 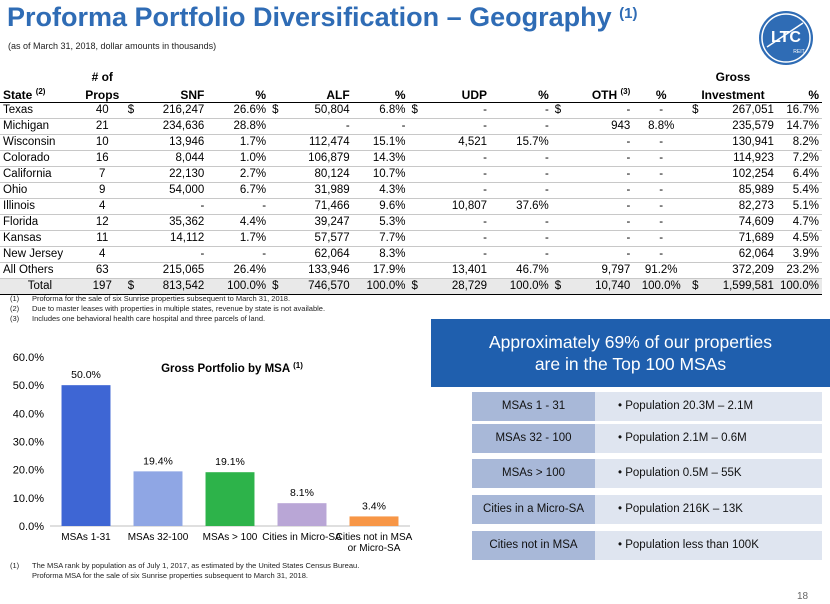 I want to click on header-oth: OTH (3), so click(x=592, y=93).